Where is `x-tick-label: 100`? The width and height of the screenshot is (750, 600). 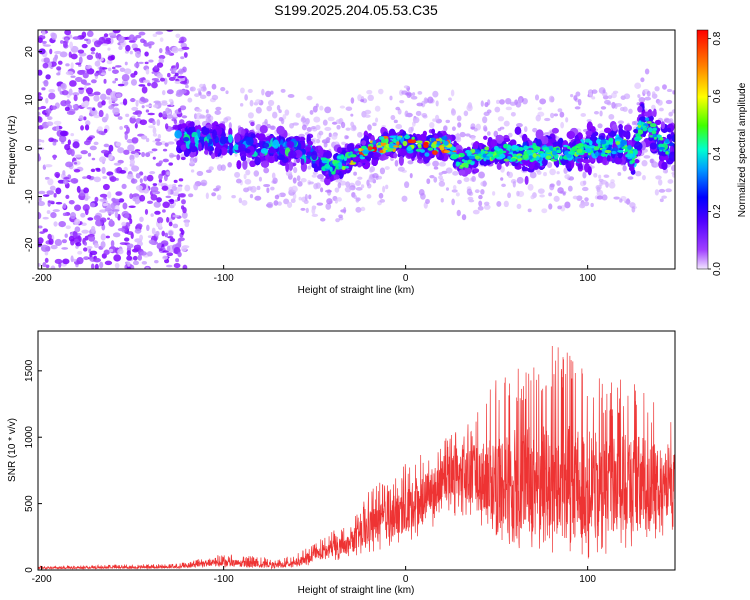 x-tick-label: 100 is located at coordinates (587, 579).